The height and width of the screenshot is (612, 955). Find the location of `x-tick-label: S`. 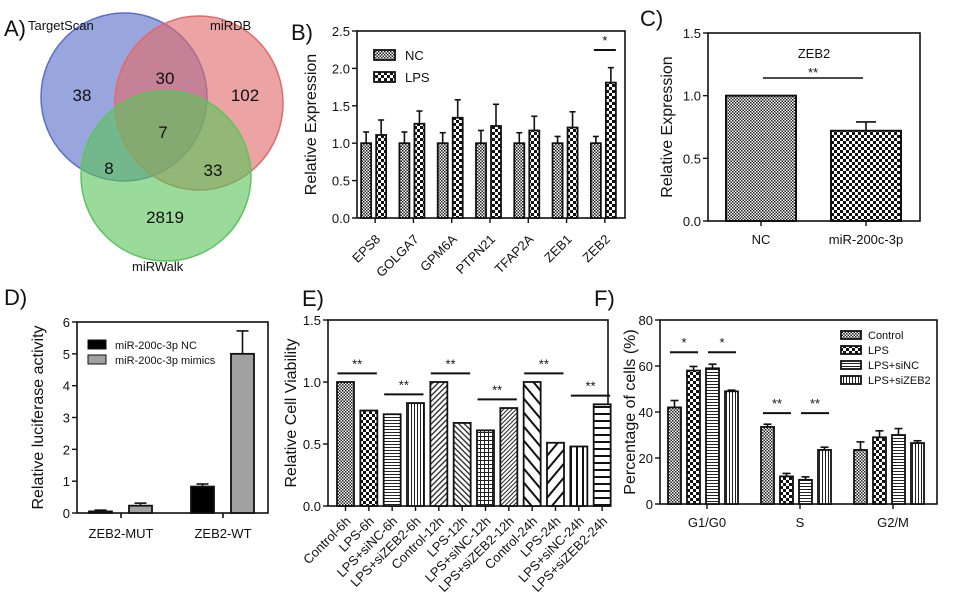

x-tick-label: S is located at coordinates (800, 522).